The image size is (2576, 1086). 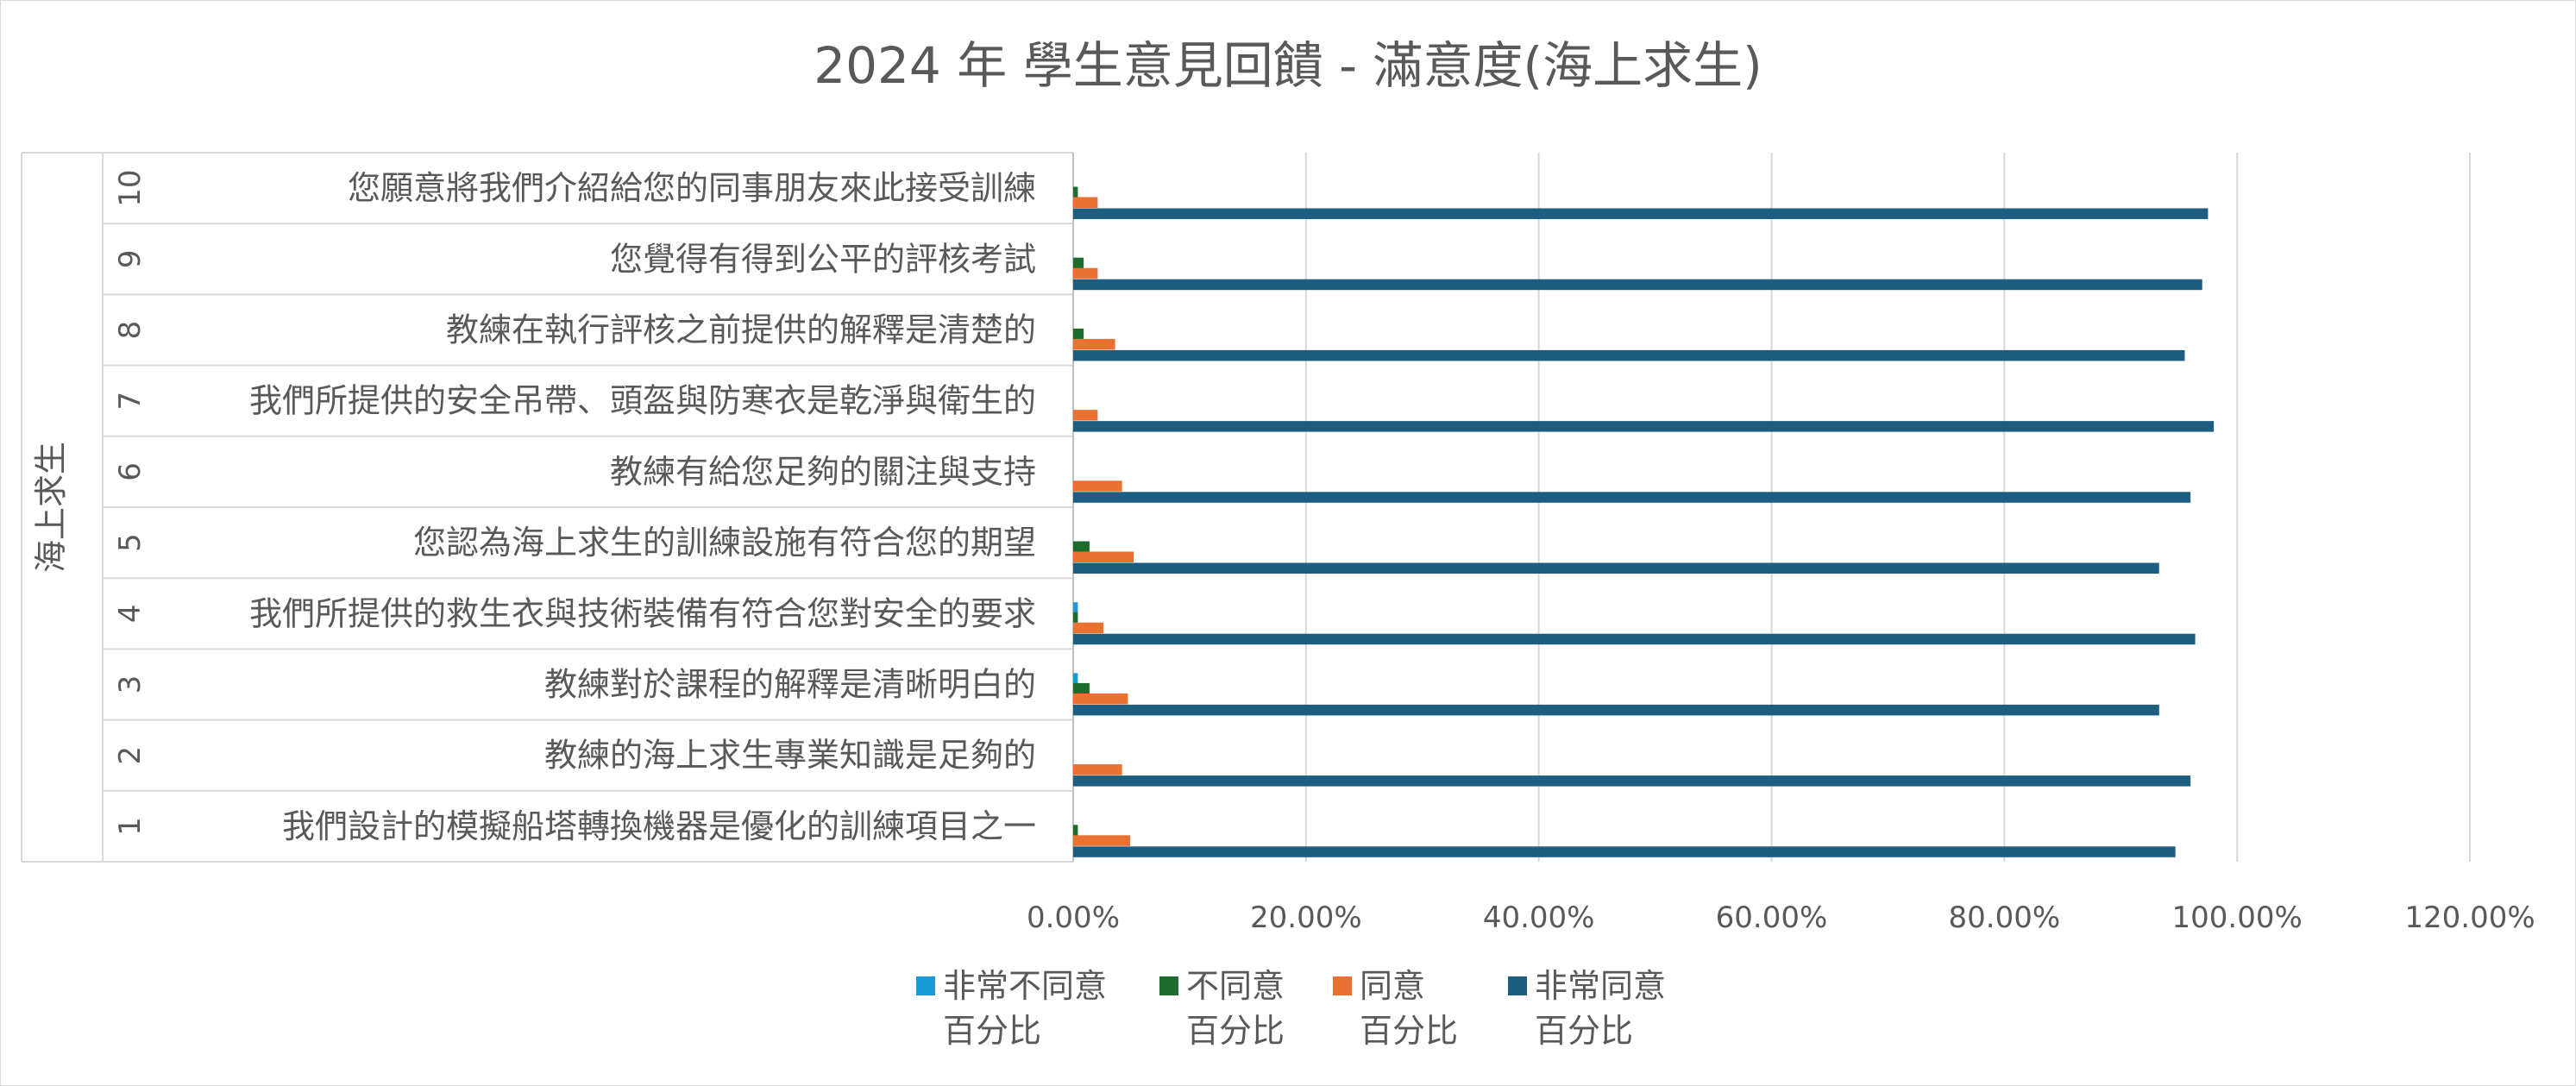 I want to click on bar-同意-9, so click(x=1085, y=273).